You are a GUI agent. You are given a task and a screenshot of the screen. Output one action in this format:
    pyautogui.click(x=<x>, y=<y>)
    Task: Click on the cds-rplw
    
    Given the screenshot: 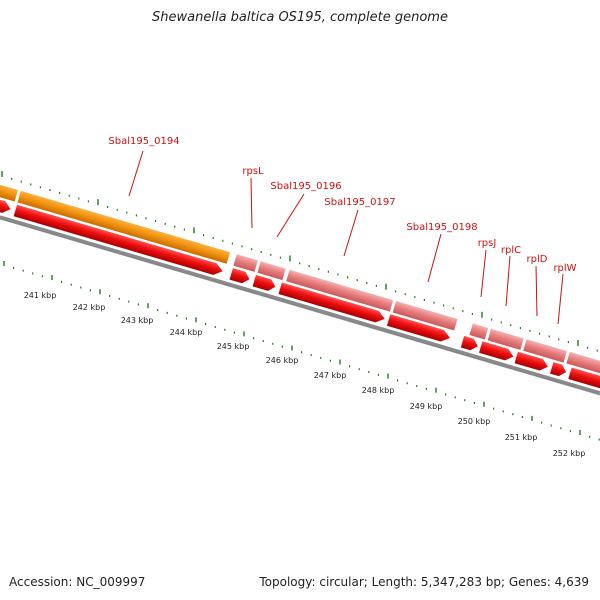 What is the action you would take?
    pyautogui.click(x=583, y=363)
    